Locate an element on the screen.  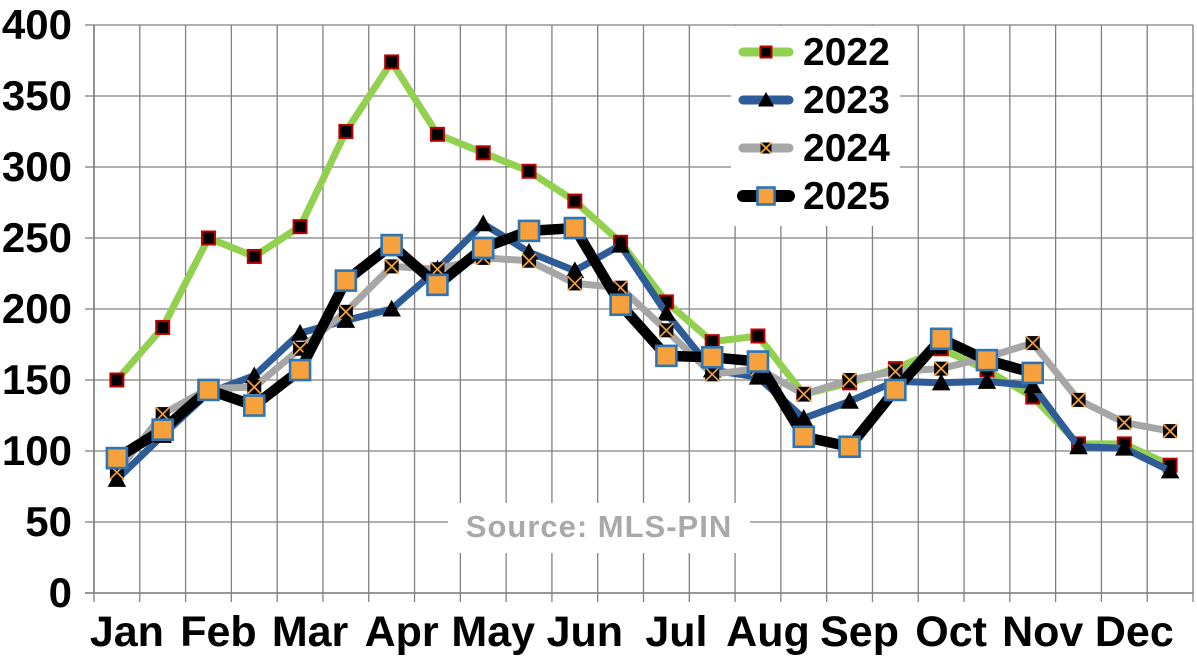
legend-label-2022: 2022 is located at coordinates (846, 52).